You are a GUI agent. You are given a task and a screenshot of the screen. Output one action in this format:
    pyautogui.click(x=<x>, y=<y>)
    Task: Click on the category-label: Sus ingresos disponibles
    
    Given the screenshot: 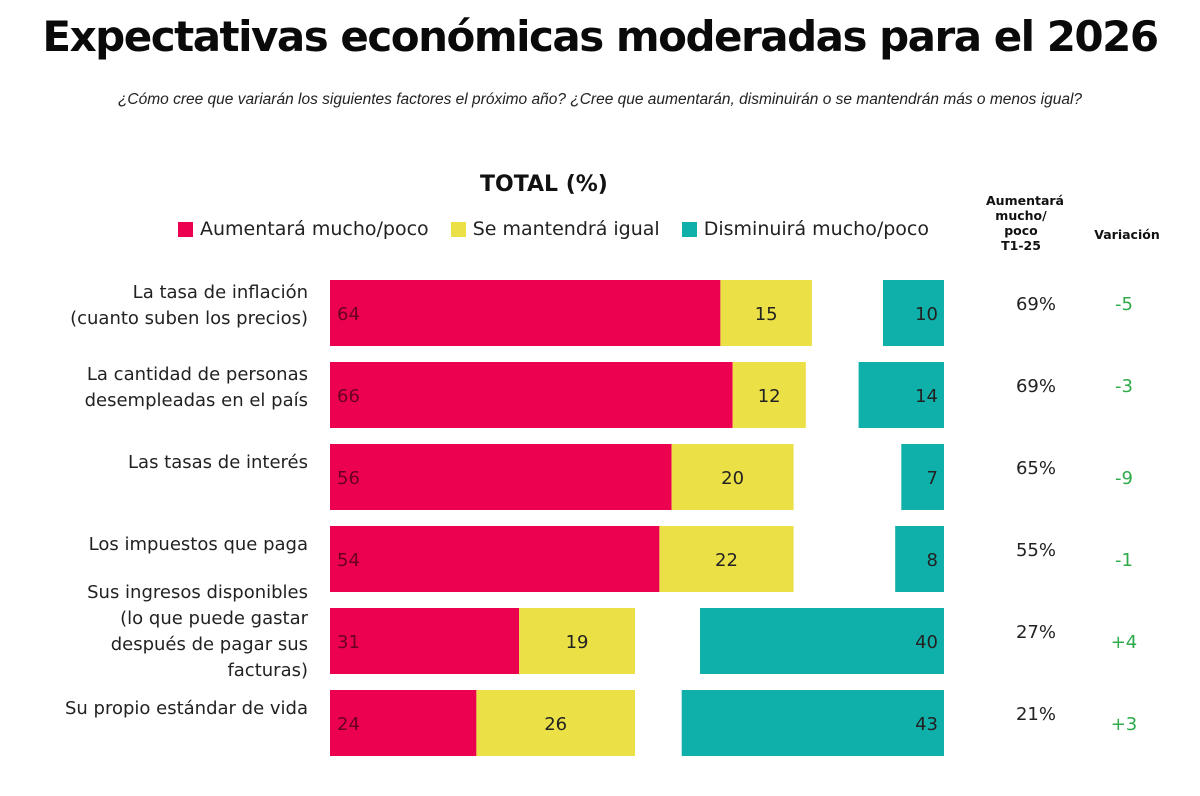 What is the action you would take?
    pyautogui.click(x=197, y=592)
    